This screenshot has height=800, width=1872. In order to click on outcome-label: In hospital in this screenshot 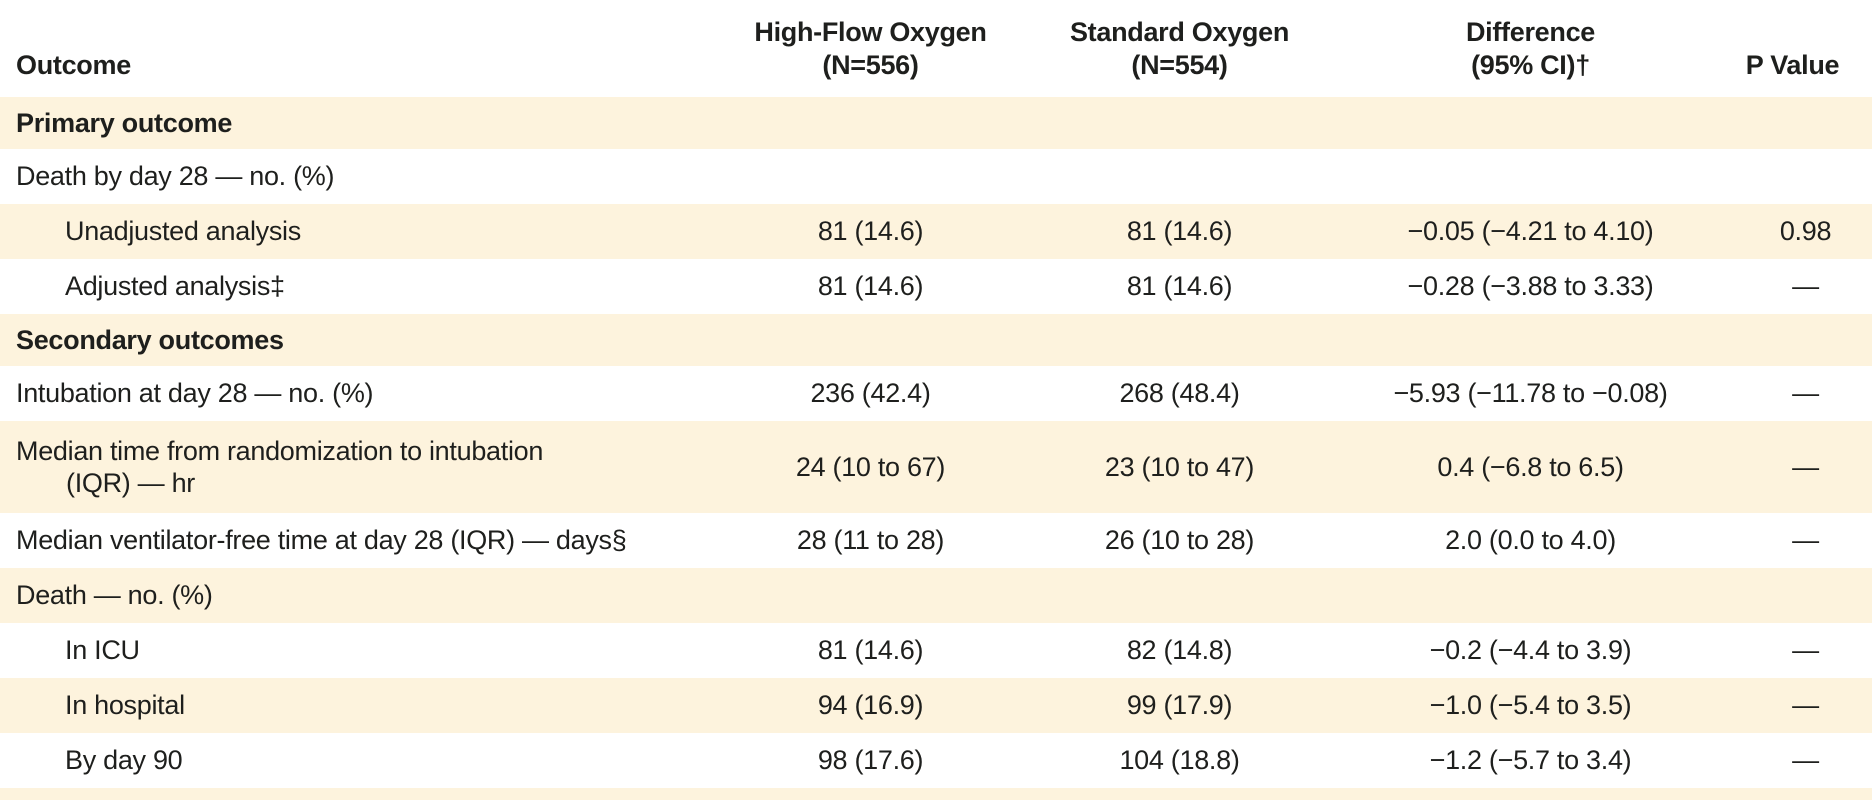, I will do `click(365, 705)`.